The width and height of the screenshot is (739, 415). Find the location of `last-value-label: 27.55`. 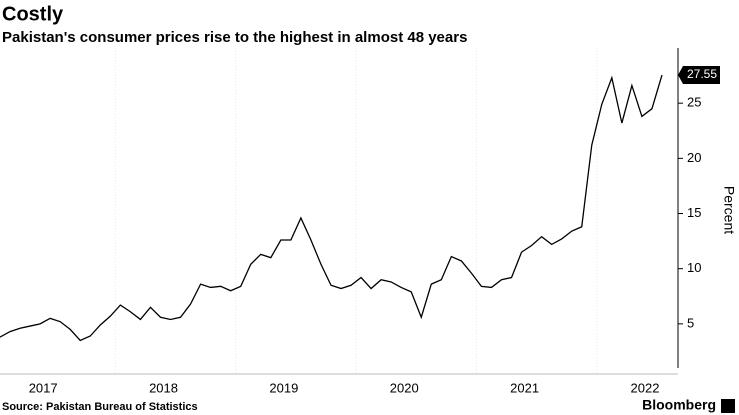

last-value-label: 27.55 is located at coordinates (702, 74).